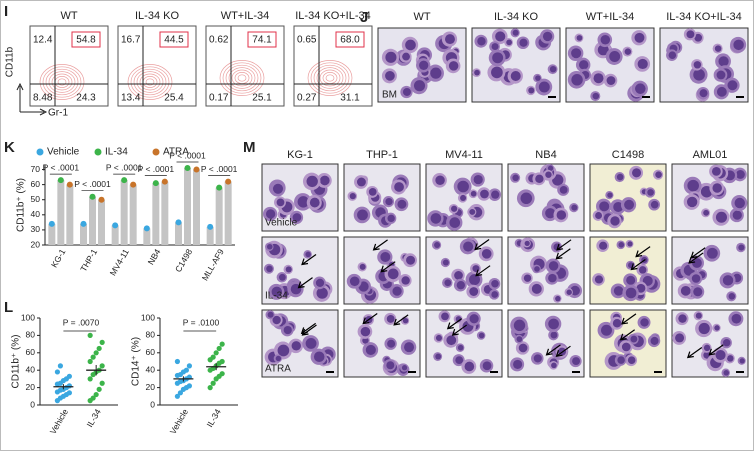  What do you see at coordinates (43, 98) in the screenshot?
I see `quadrant-value: 8.48` at bounding box center [43, 98].